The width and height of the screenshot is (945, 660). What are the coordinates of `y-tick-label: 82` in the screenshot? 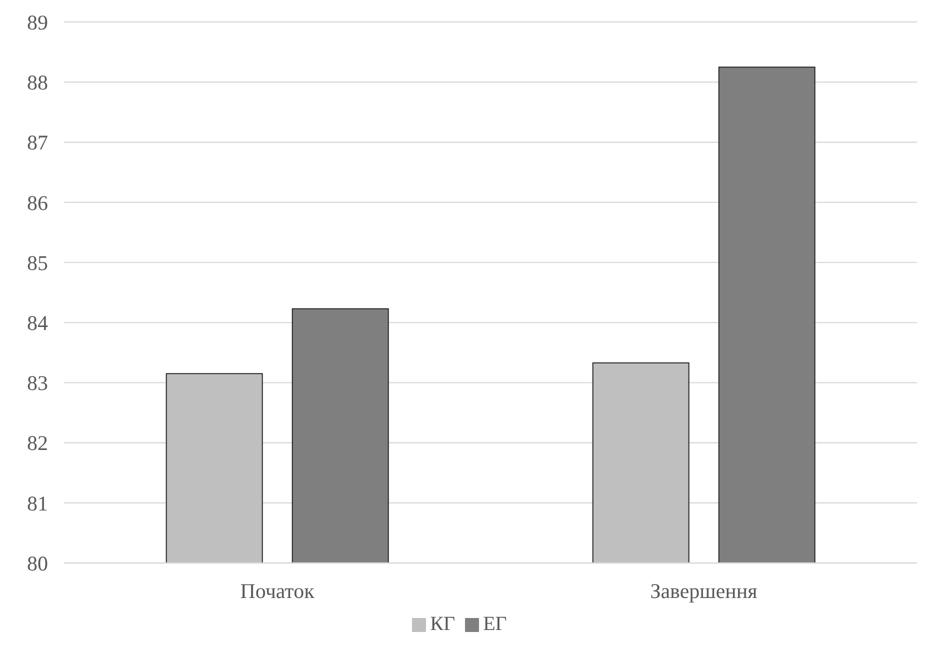 It's located at (37, 443).